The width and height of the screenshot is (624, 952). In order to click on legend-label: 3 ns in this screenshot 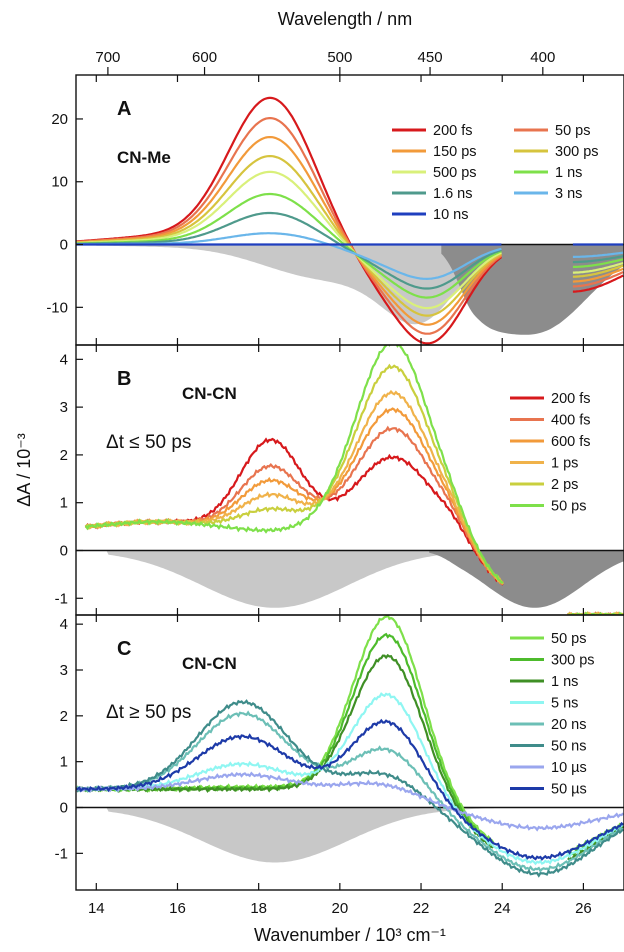, I will do `click(568, 194)`.